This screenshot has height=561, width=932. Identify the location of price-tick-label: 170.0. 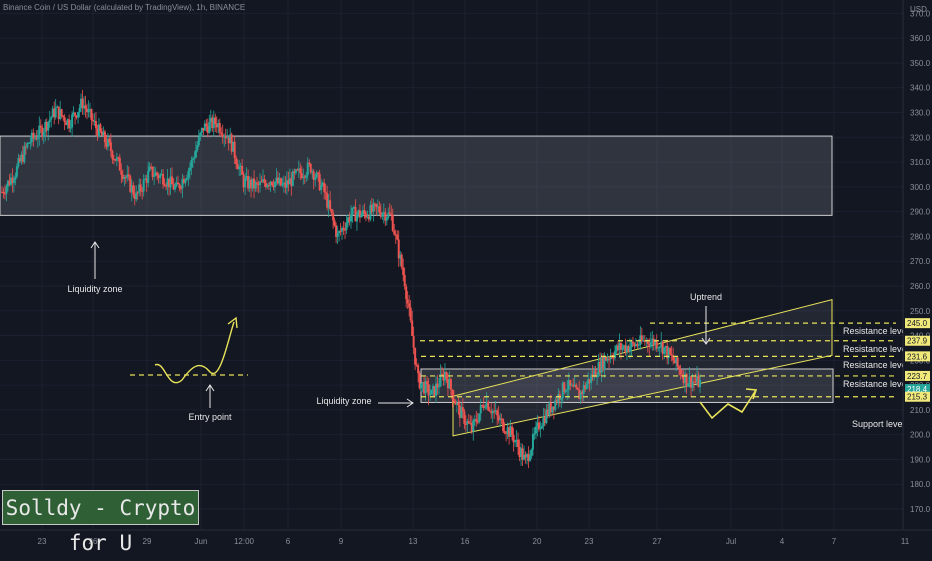
(920, 509).